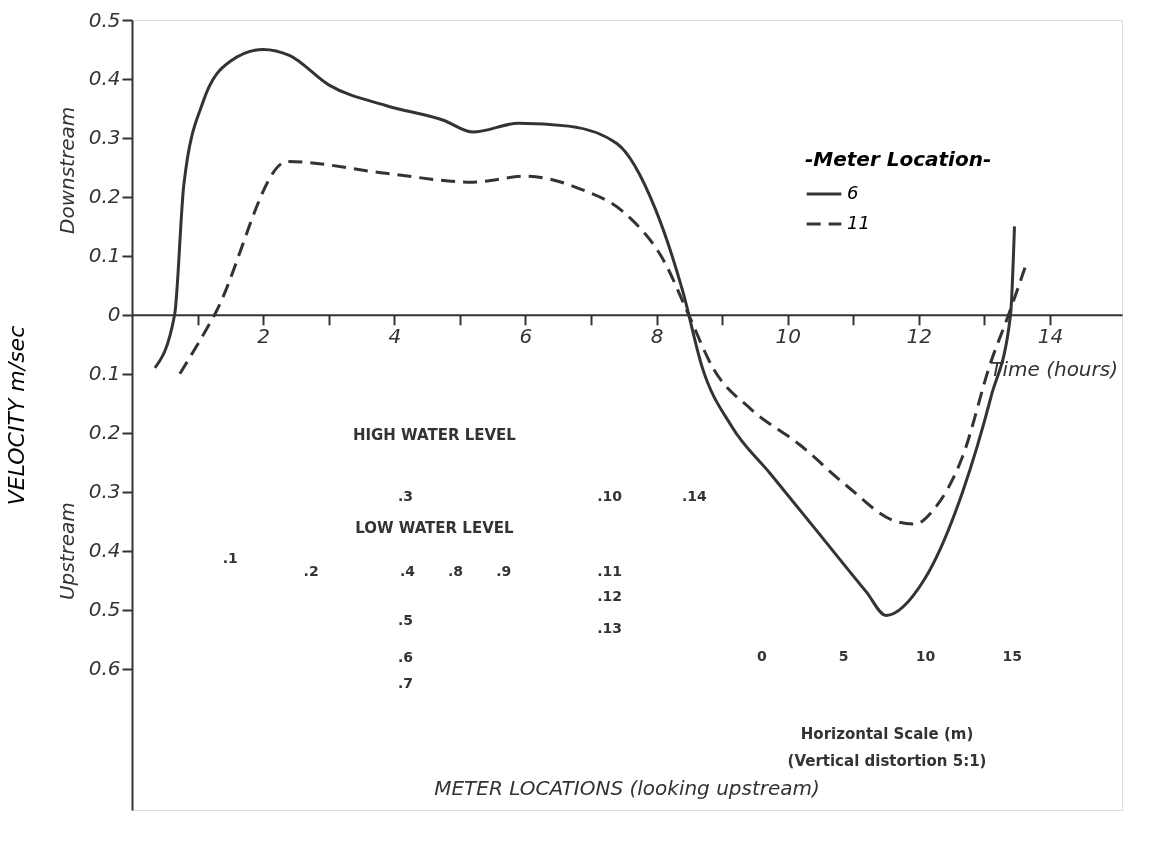  Describe the element at coordinates (405, 619) in the screenshot. I see `annotation: .5` at that location.